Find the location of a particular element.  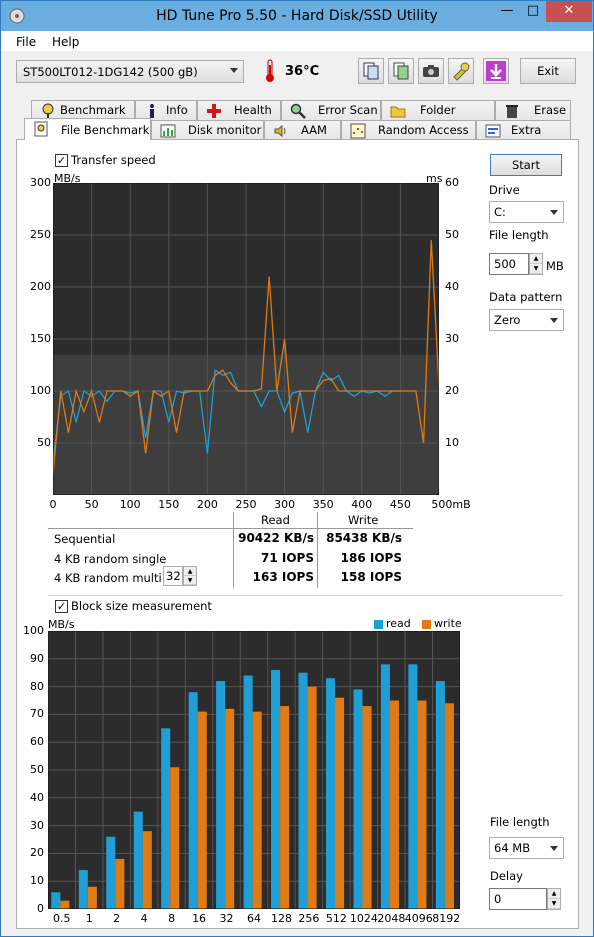

x-tick: 500mB is located at coordinates (451, 504).